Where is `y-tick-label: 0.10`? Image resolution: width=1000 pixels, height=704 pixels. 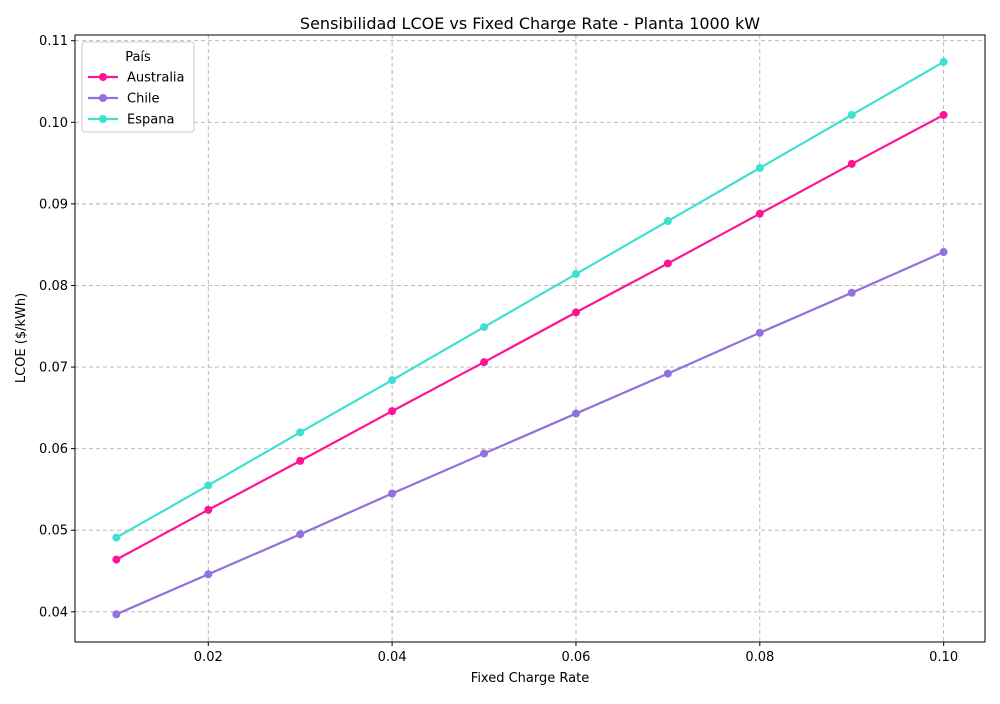
y-tick-label: 0.10 is located at coordinates (53, 123).